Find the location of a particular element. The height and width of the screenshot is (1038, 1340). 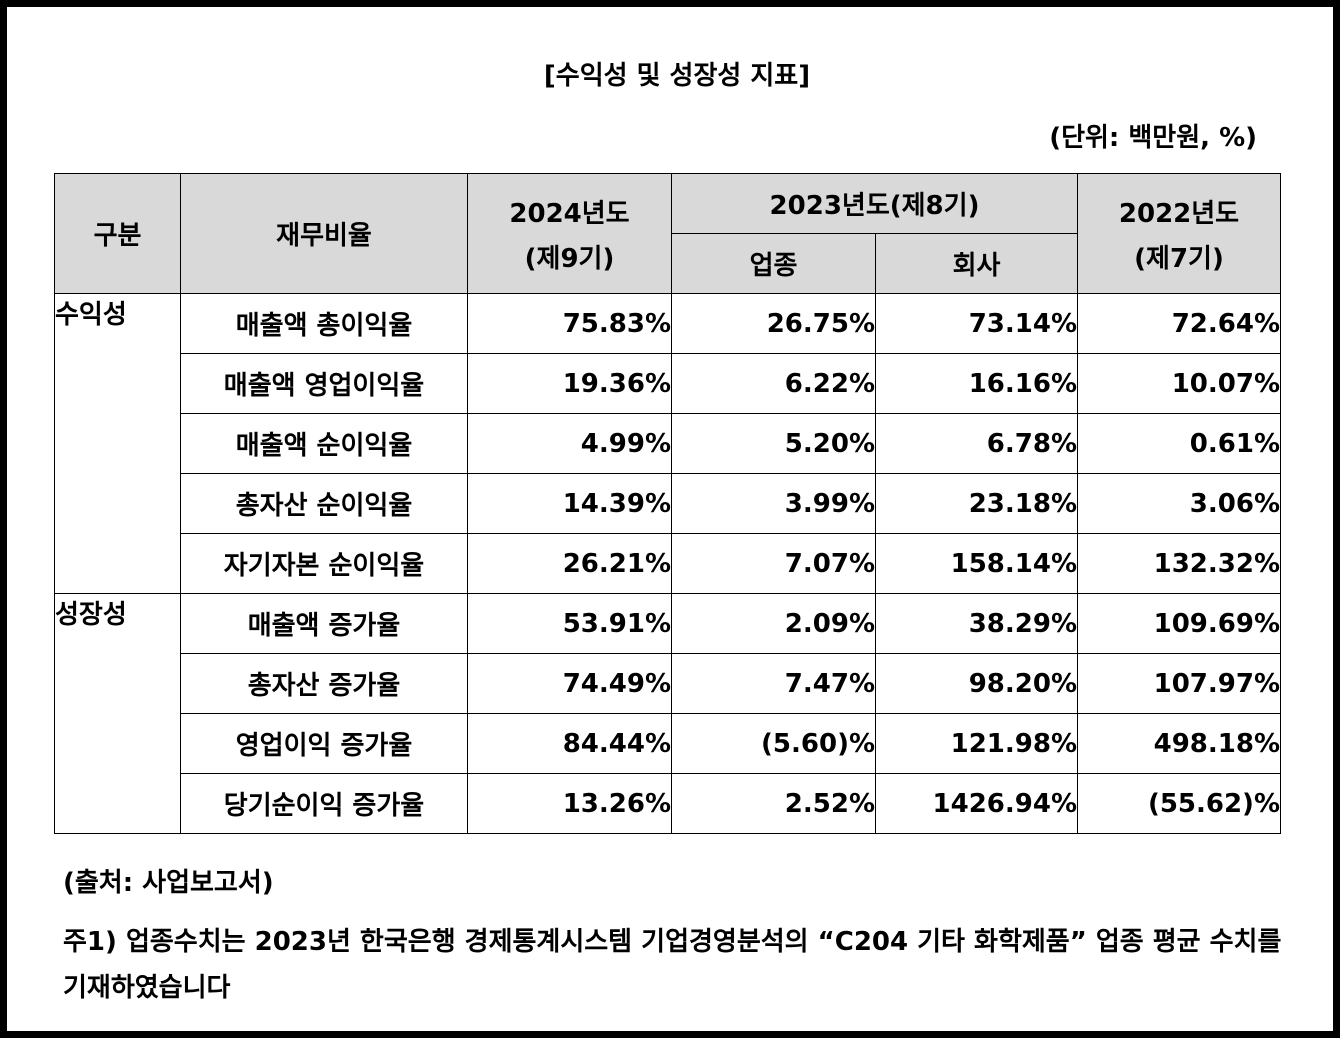

value-fy2023-industry: 3.99% is located at coordinates (773, 503).